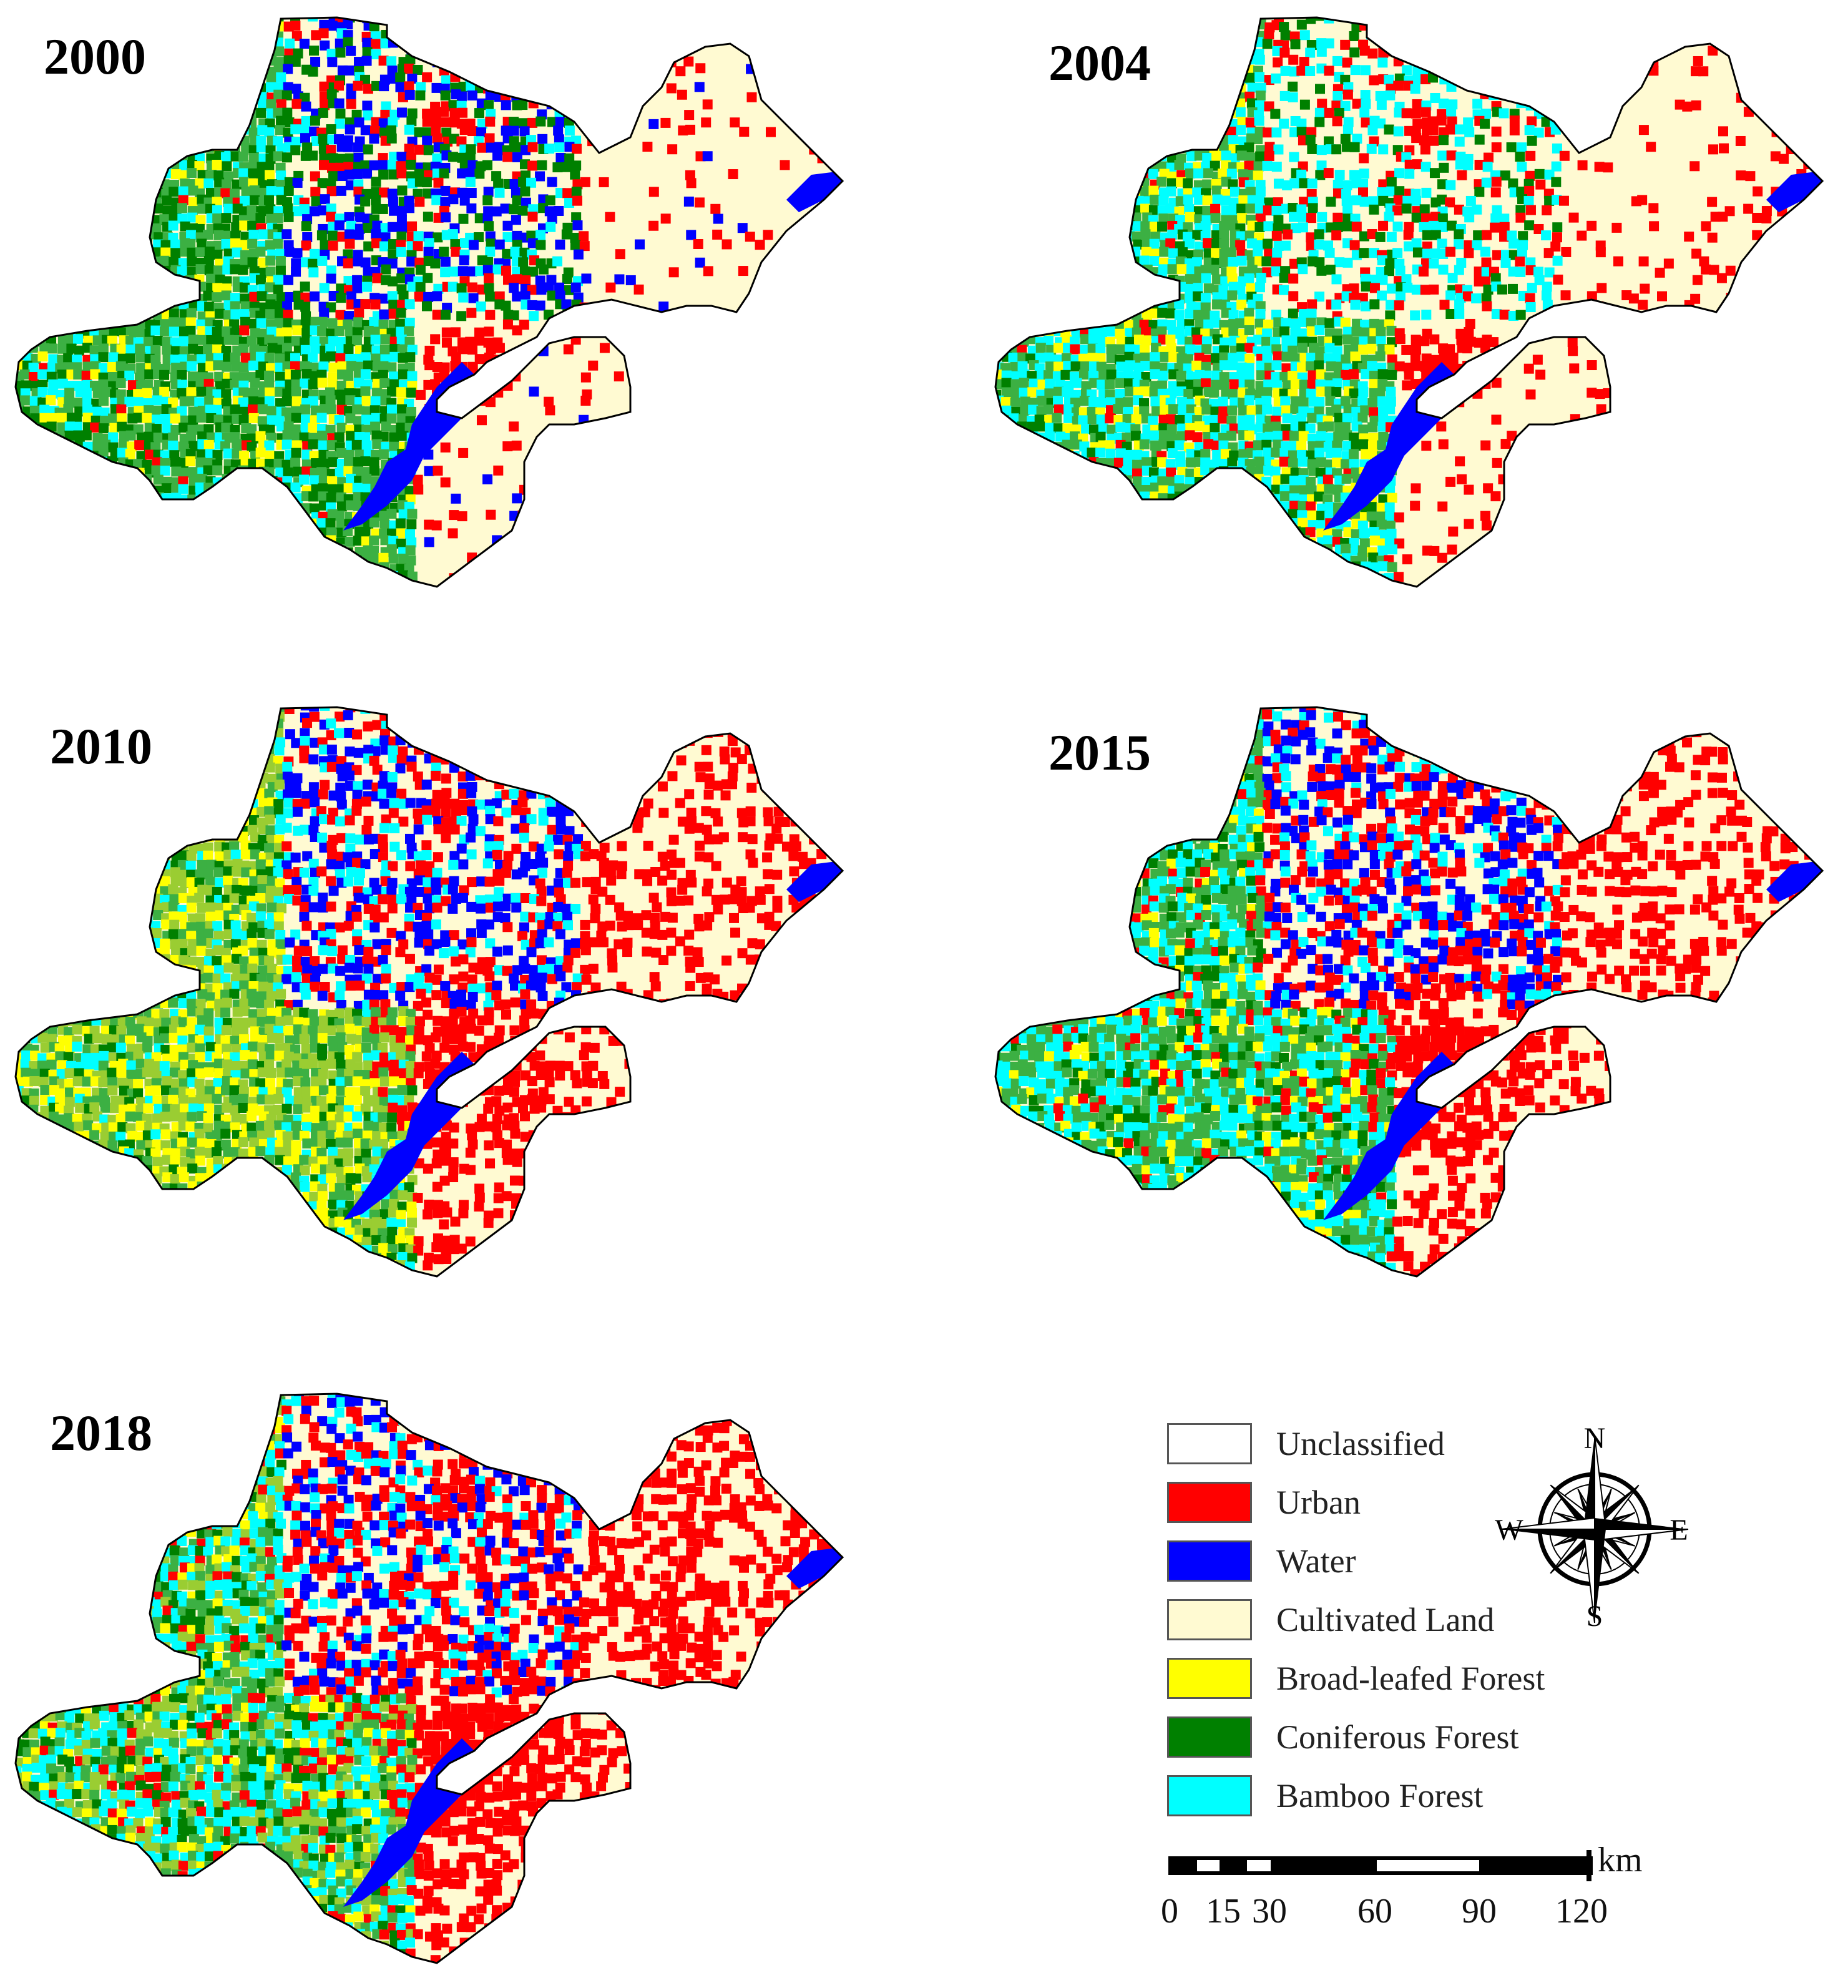  I want to click on map-panel-2004: 2004, so click(1420, 302).